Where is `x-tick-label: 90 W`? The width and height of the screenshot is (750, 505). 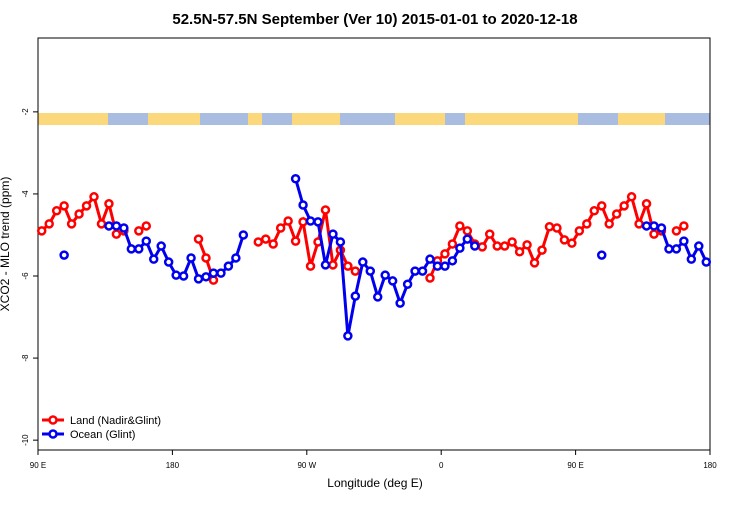 x-tick-label: 90 W is located at coordinates (306, 465).